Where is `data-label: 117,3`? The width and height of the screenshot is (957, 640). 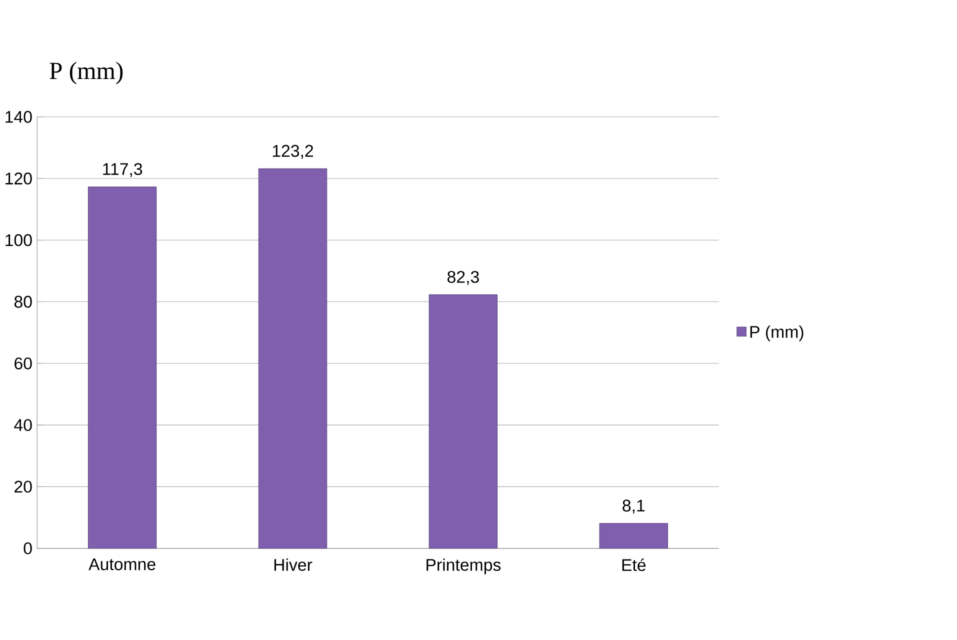
data-label: 117,3 is located at coordinates (122, 170).